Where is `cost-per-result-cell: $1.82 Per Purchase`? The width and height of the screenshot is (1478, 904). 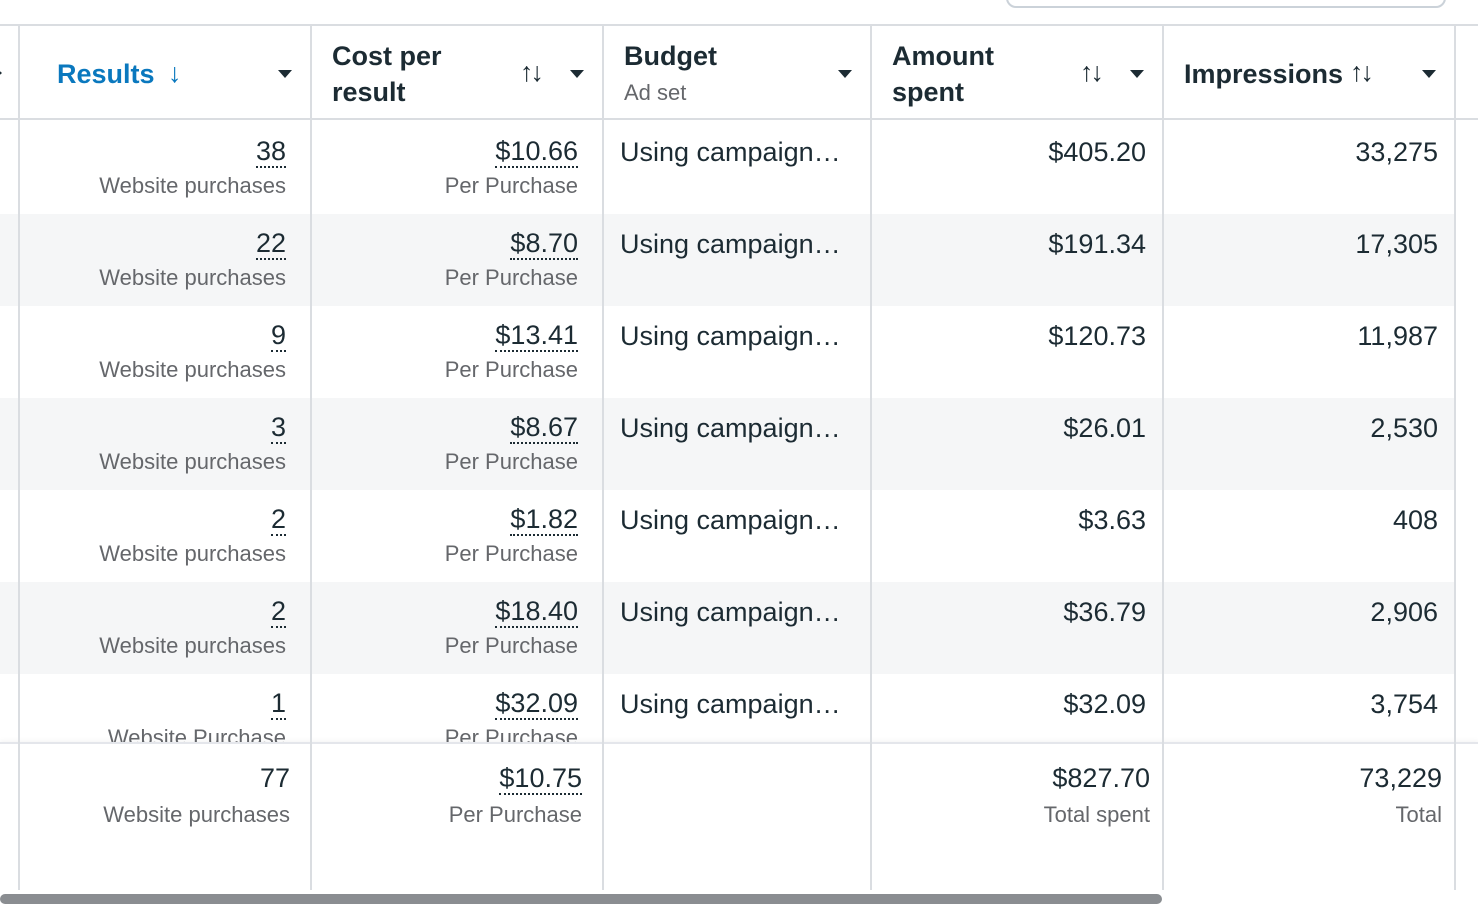
cost-per-result-cell: $1.82 Per Purchase is located at coordinates (457, 536).